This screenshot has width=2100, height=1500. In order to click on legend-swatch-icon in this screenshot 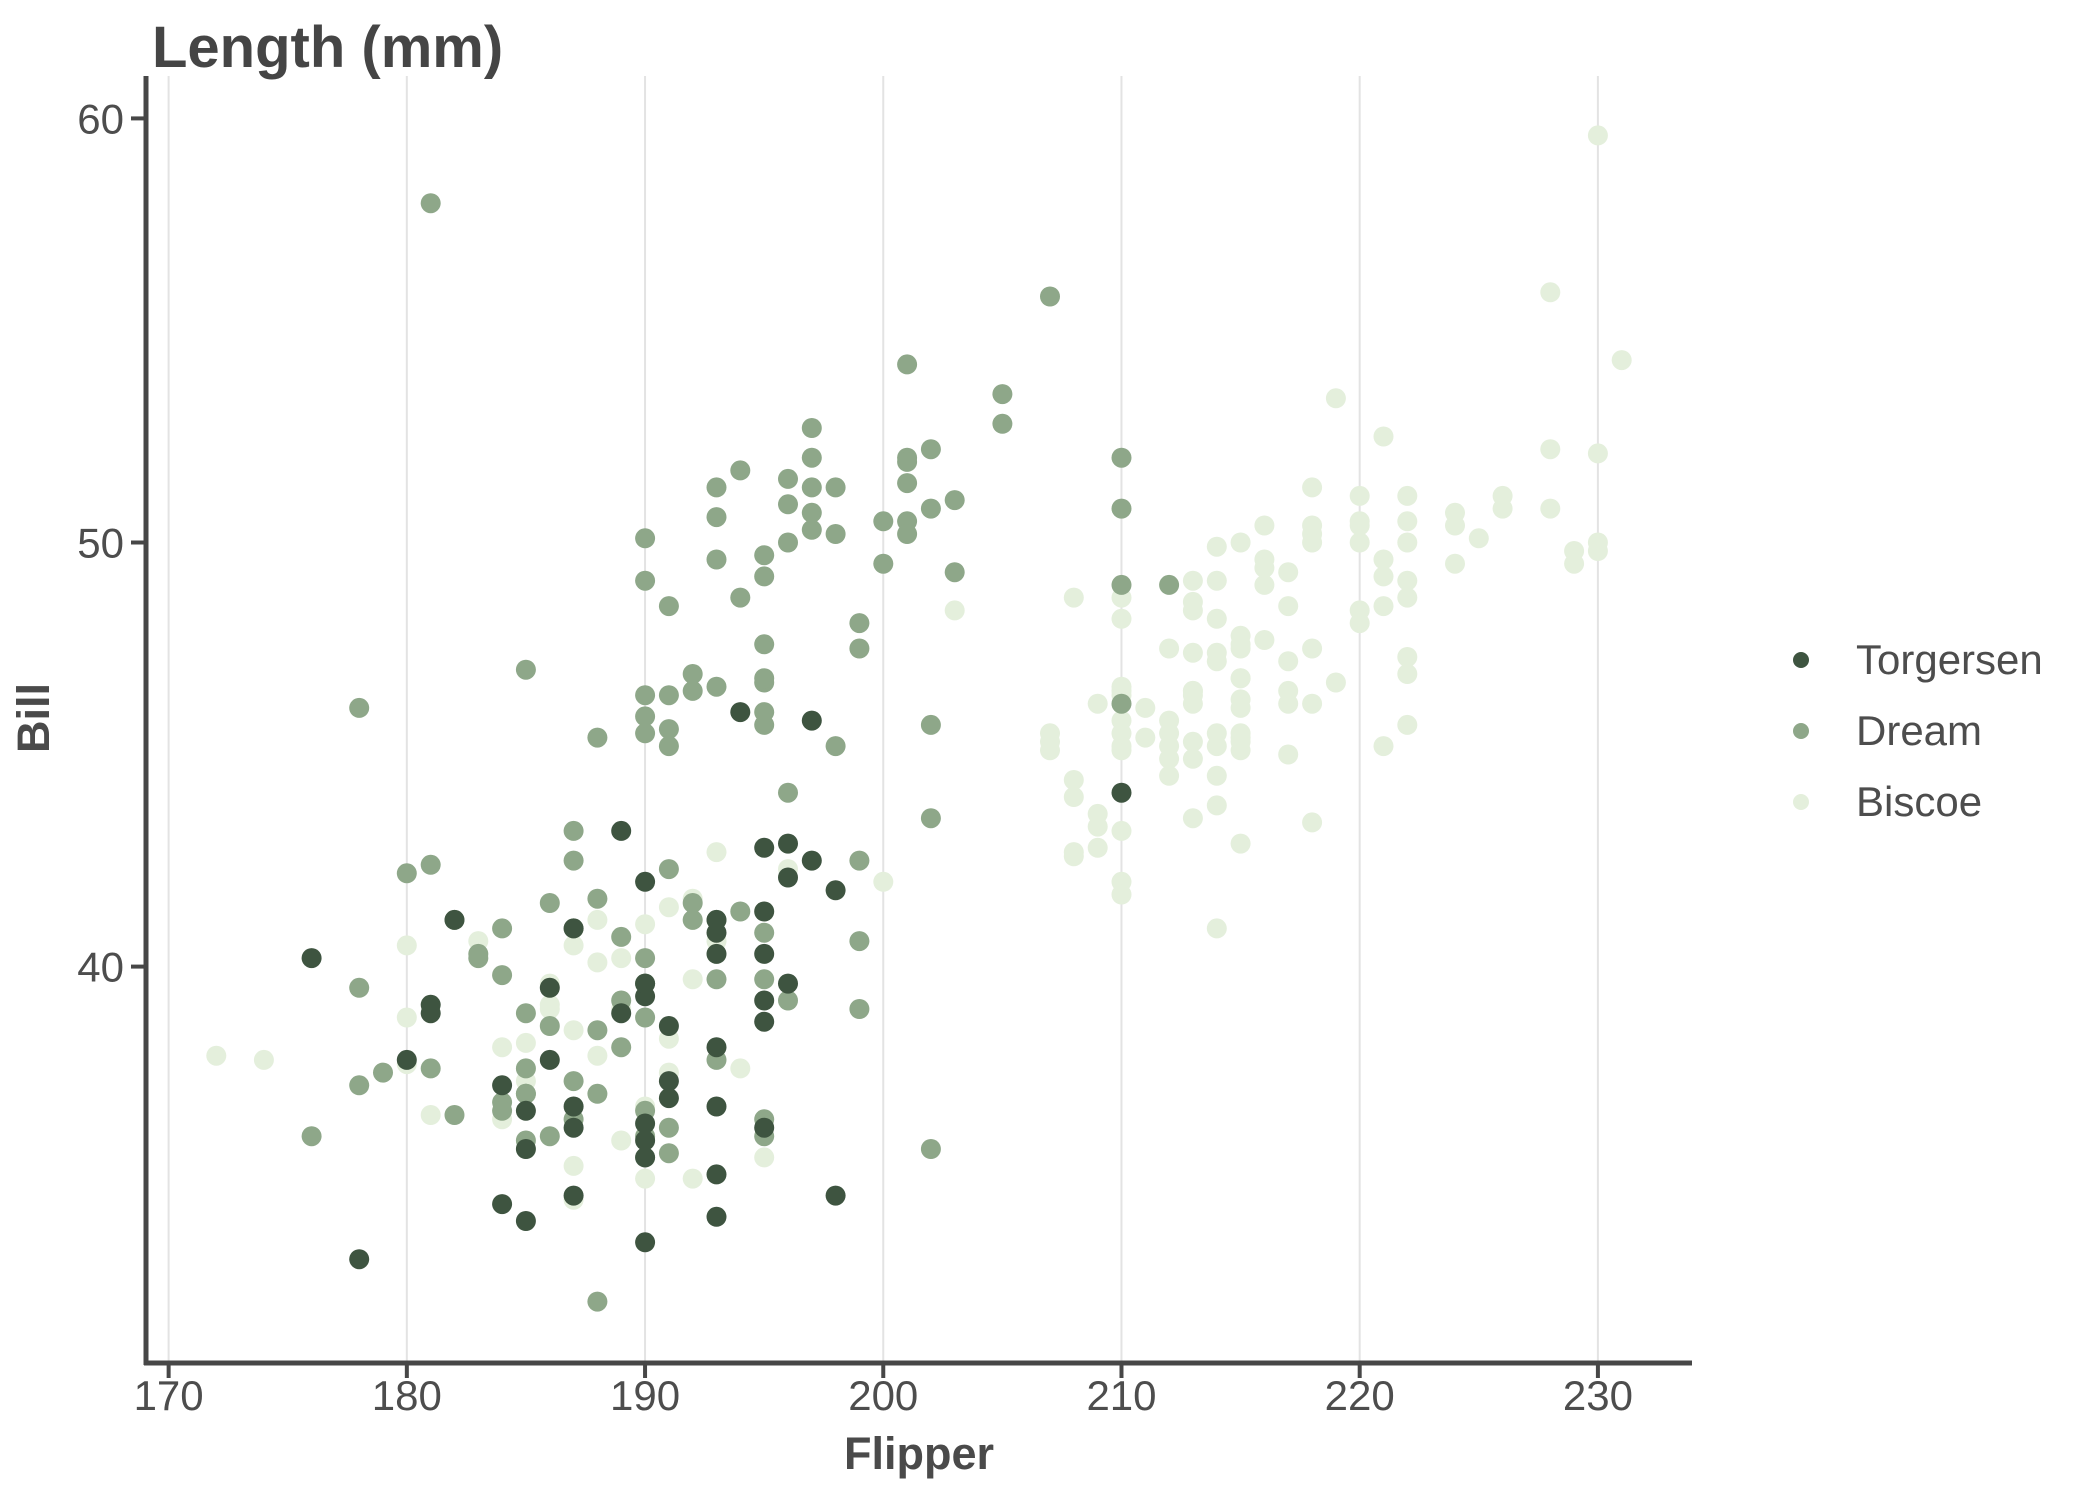, I will do `click(1801, 730)`.